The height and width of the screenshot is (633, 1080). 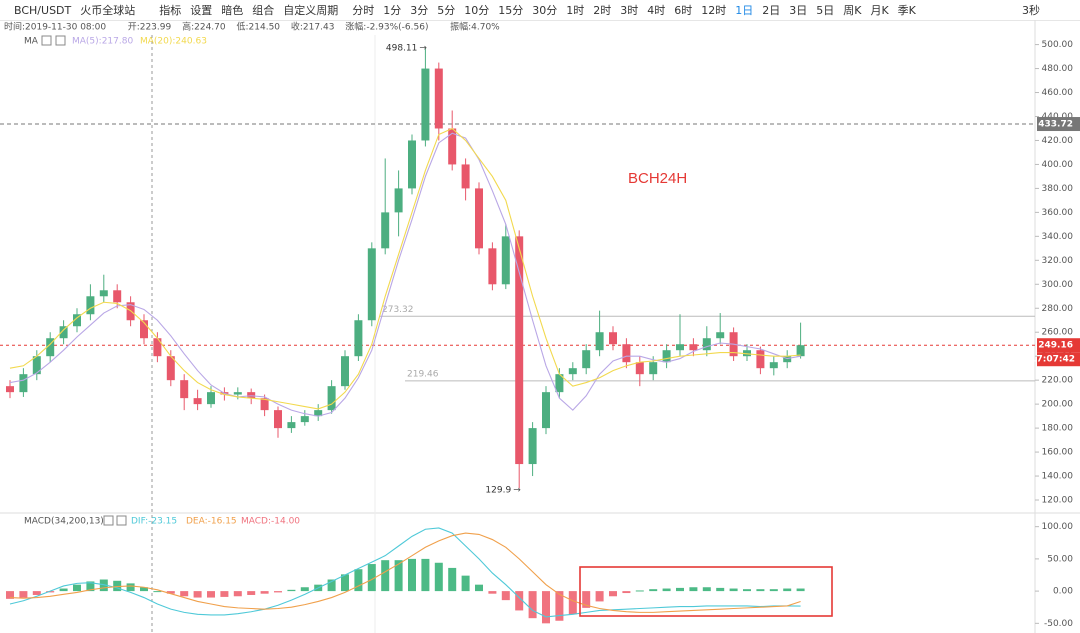 I want to click on period-button: 3时, so click(x=629, y=10).